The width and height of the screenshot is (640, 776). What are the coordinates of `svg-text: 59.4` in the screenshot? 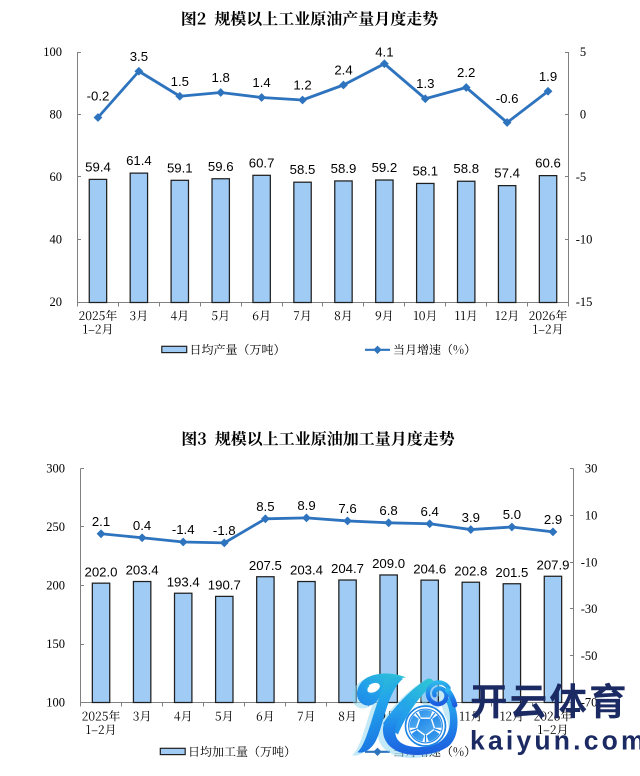 It's located at (98, 166).